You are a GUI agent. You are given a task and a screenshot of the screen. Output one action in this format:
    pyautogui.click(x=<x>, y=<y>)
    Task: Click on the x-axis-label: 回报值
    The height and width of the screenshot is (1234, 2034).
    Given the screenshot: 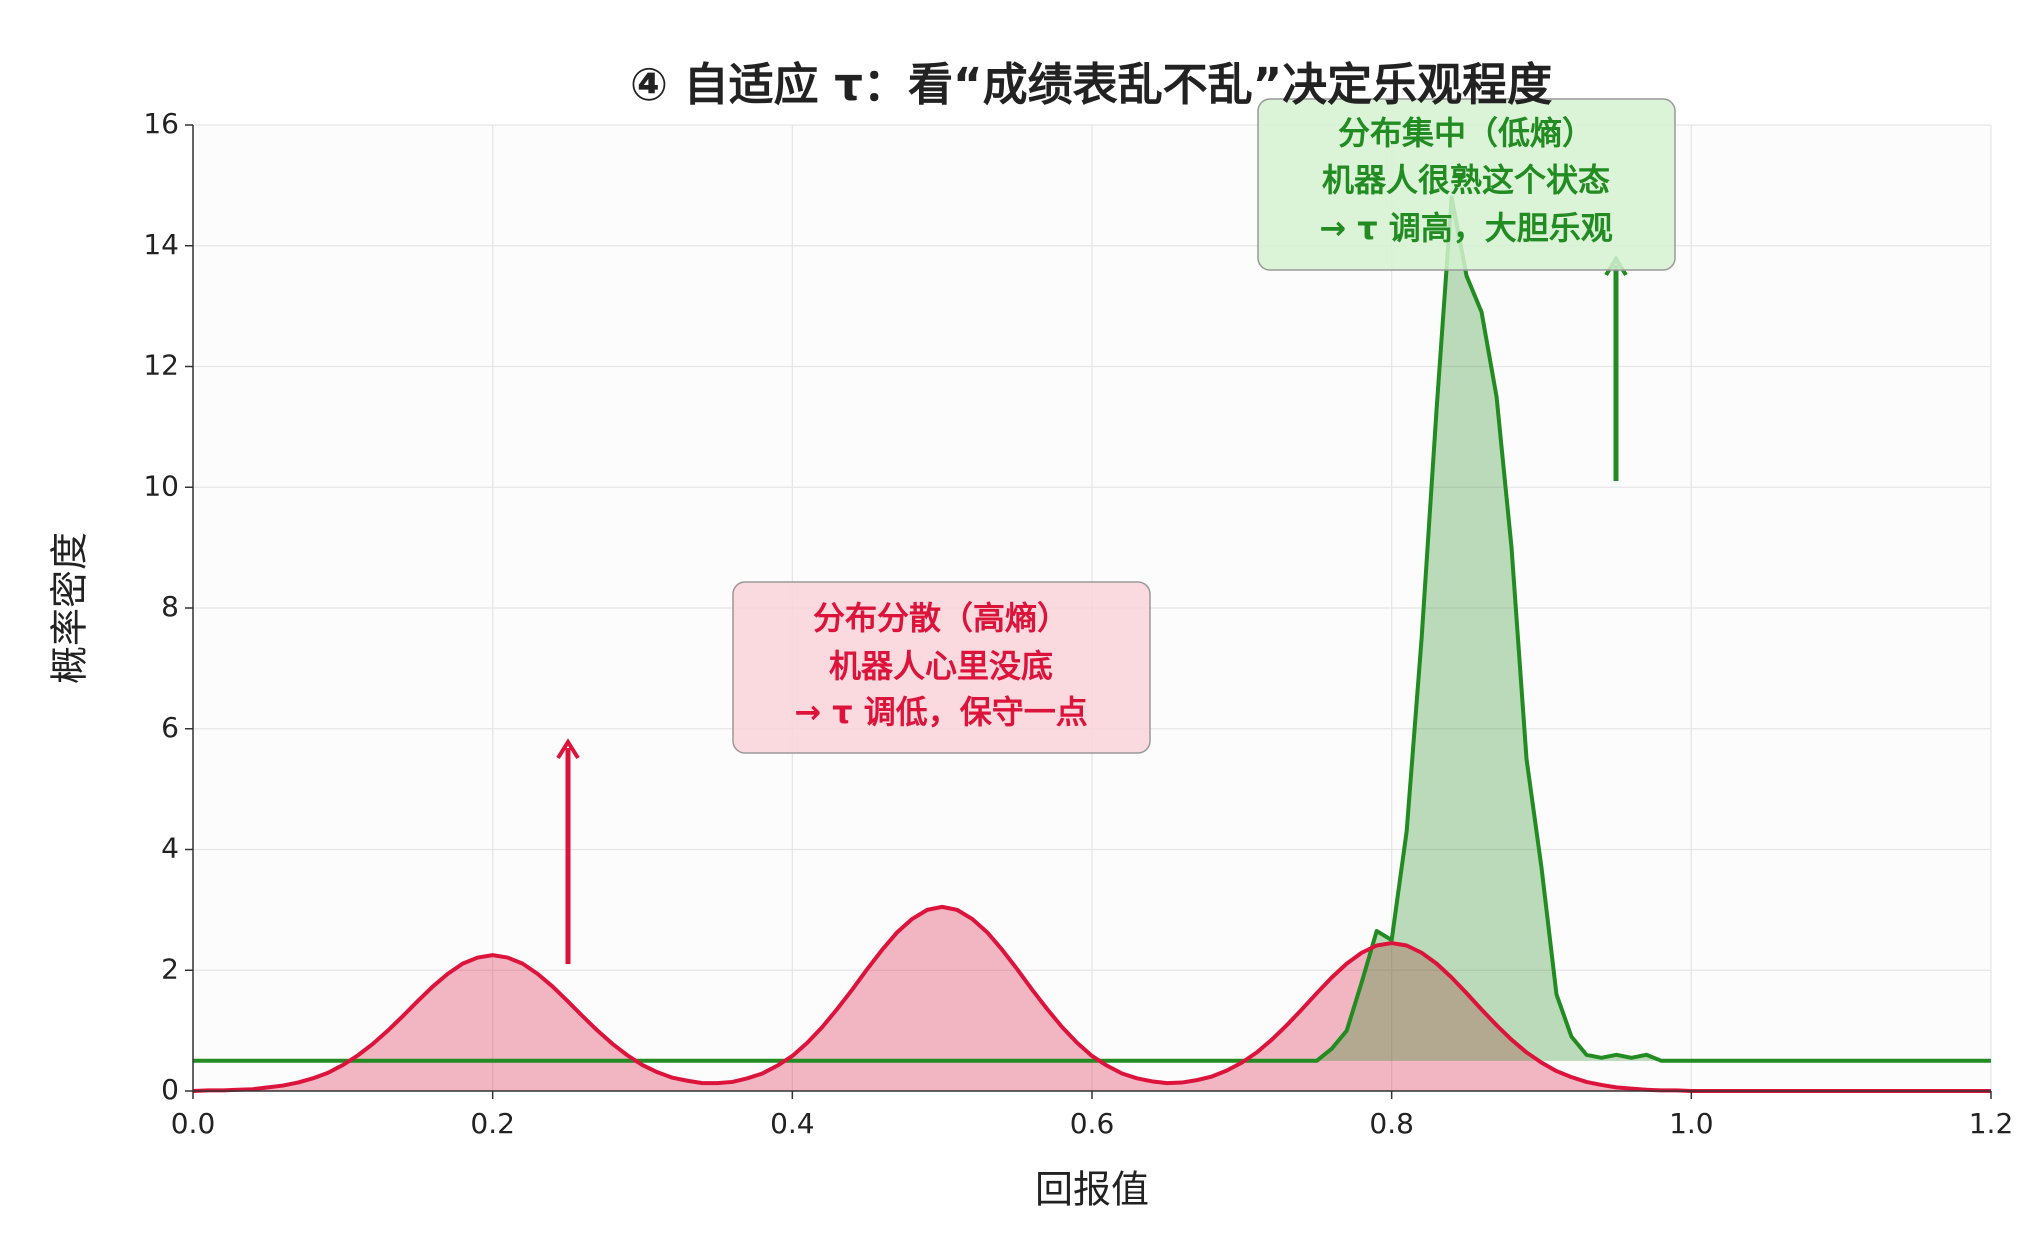 What is the action you would take?
    pyautogui.click(x=1092, y=1190)
    